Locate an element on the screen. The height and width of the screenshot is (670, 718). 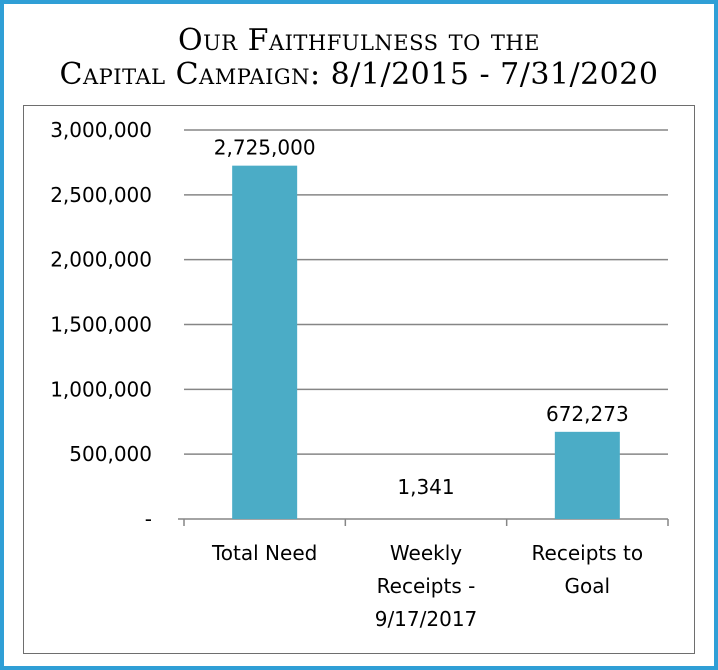
data-label: 1,341 is located at coordinates (425, 487).